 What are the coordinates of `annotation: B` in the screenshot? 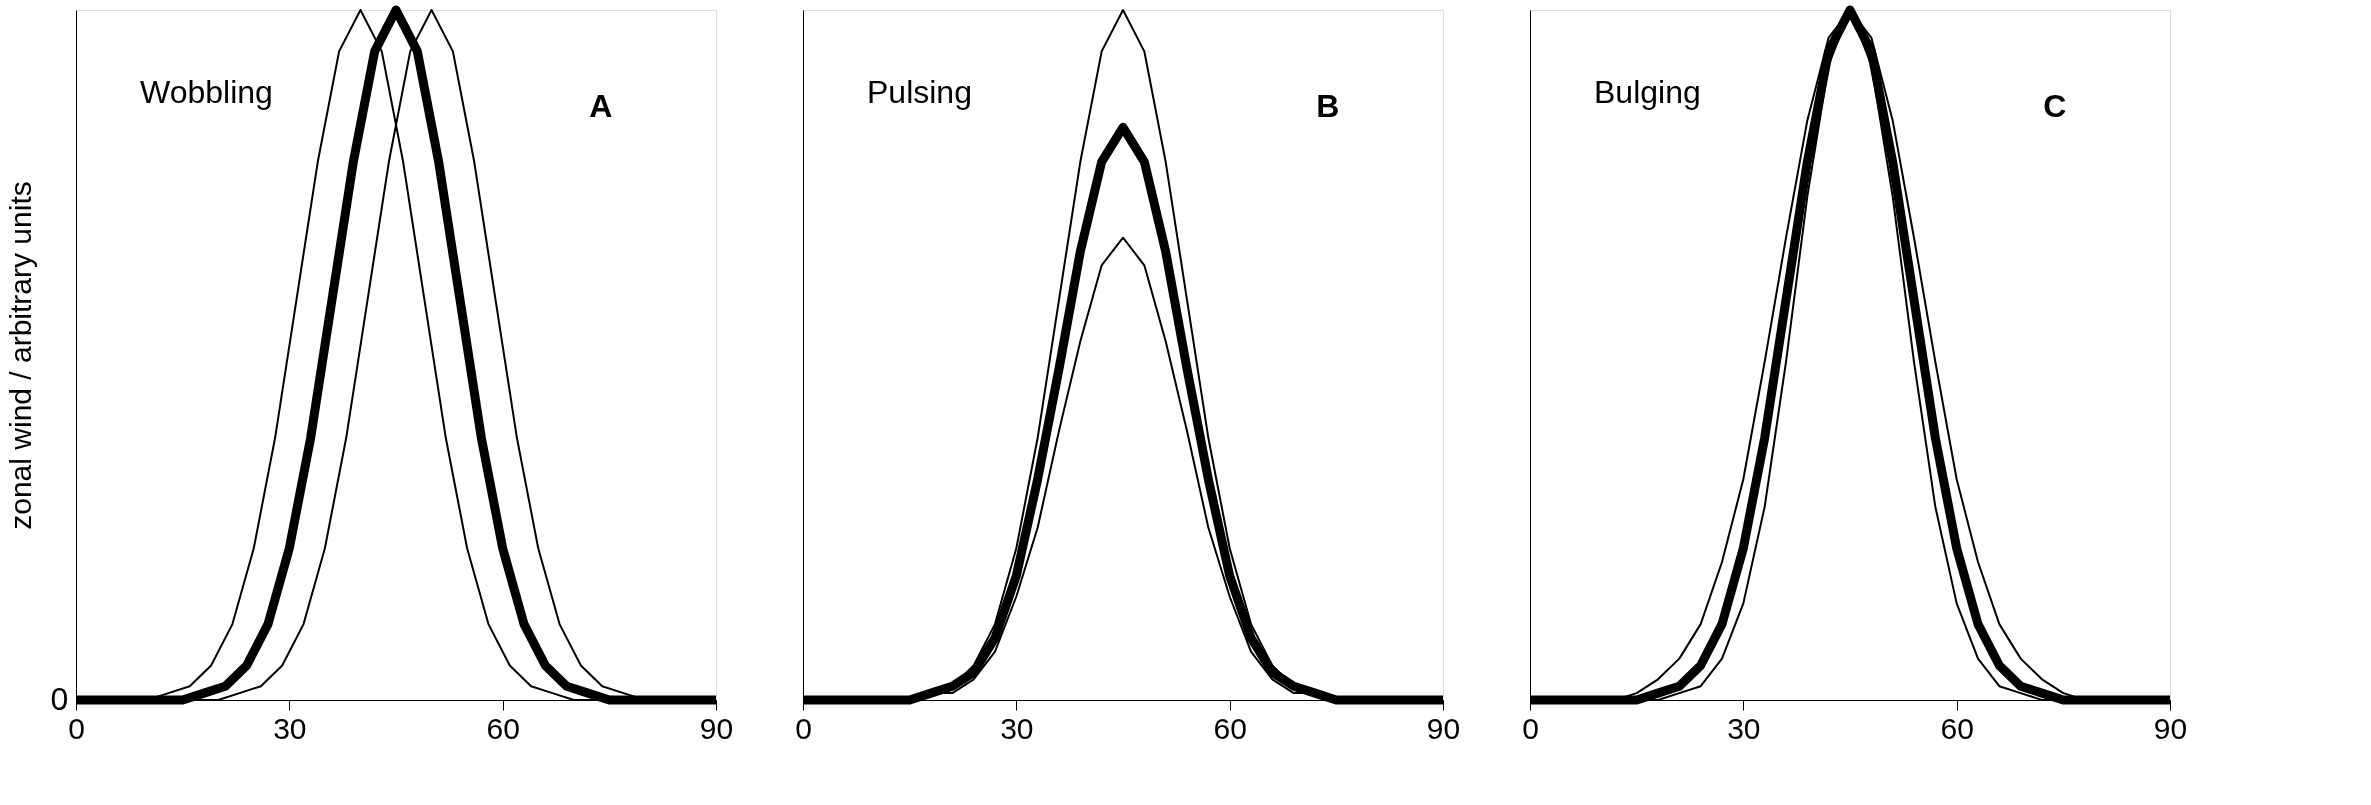 It's located at (1328, 105).